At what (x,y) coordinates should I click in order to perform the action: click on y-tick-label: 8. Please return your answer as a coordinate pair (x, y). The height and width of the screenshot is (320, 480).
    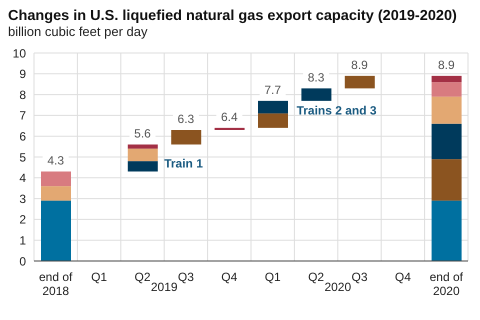
    Looking at the image, I should click on (22, 95).